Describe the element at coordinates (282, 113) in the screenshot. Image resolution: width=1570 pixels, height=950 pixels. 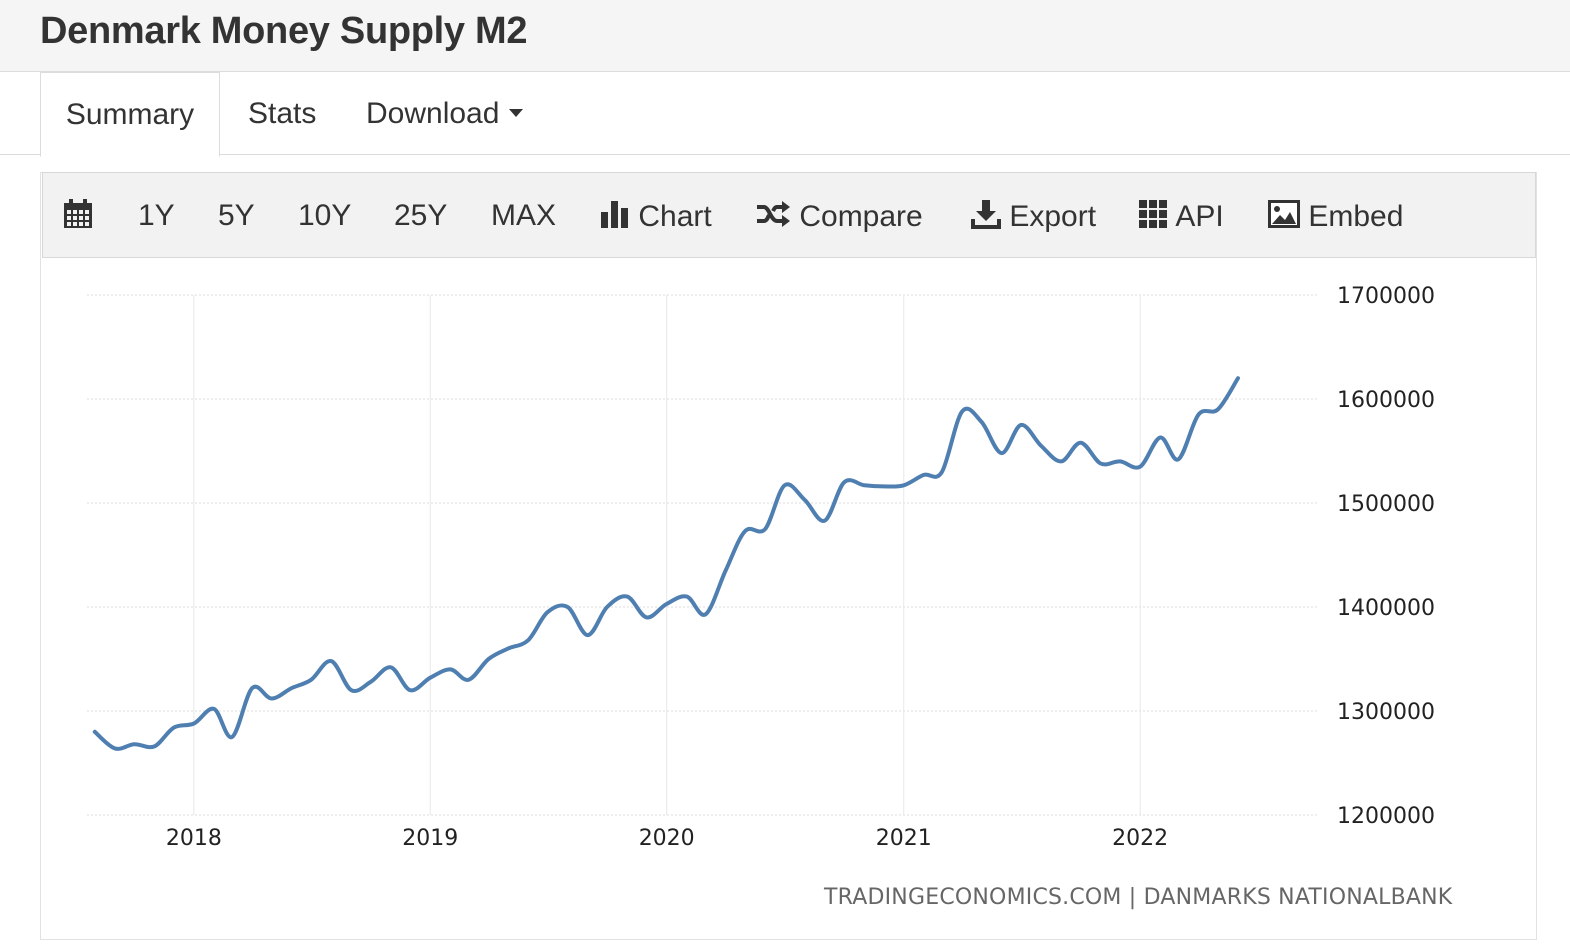
I see `tab-stats: Stats` at that location.